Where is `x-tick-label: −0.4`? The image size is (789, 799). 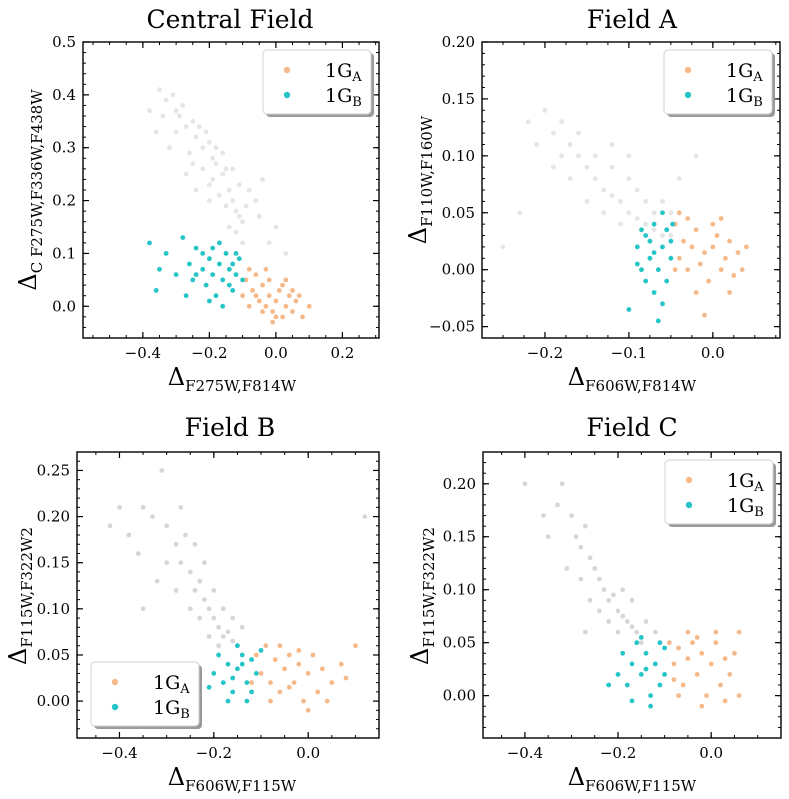
x-tick-label: −0.4 is located at coordinates (143, 353).